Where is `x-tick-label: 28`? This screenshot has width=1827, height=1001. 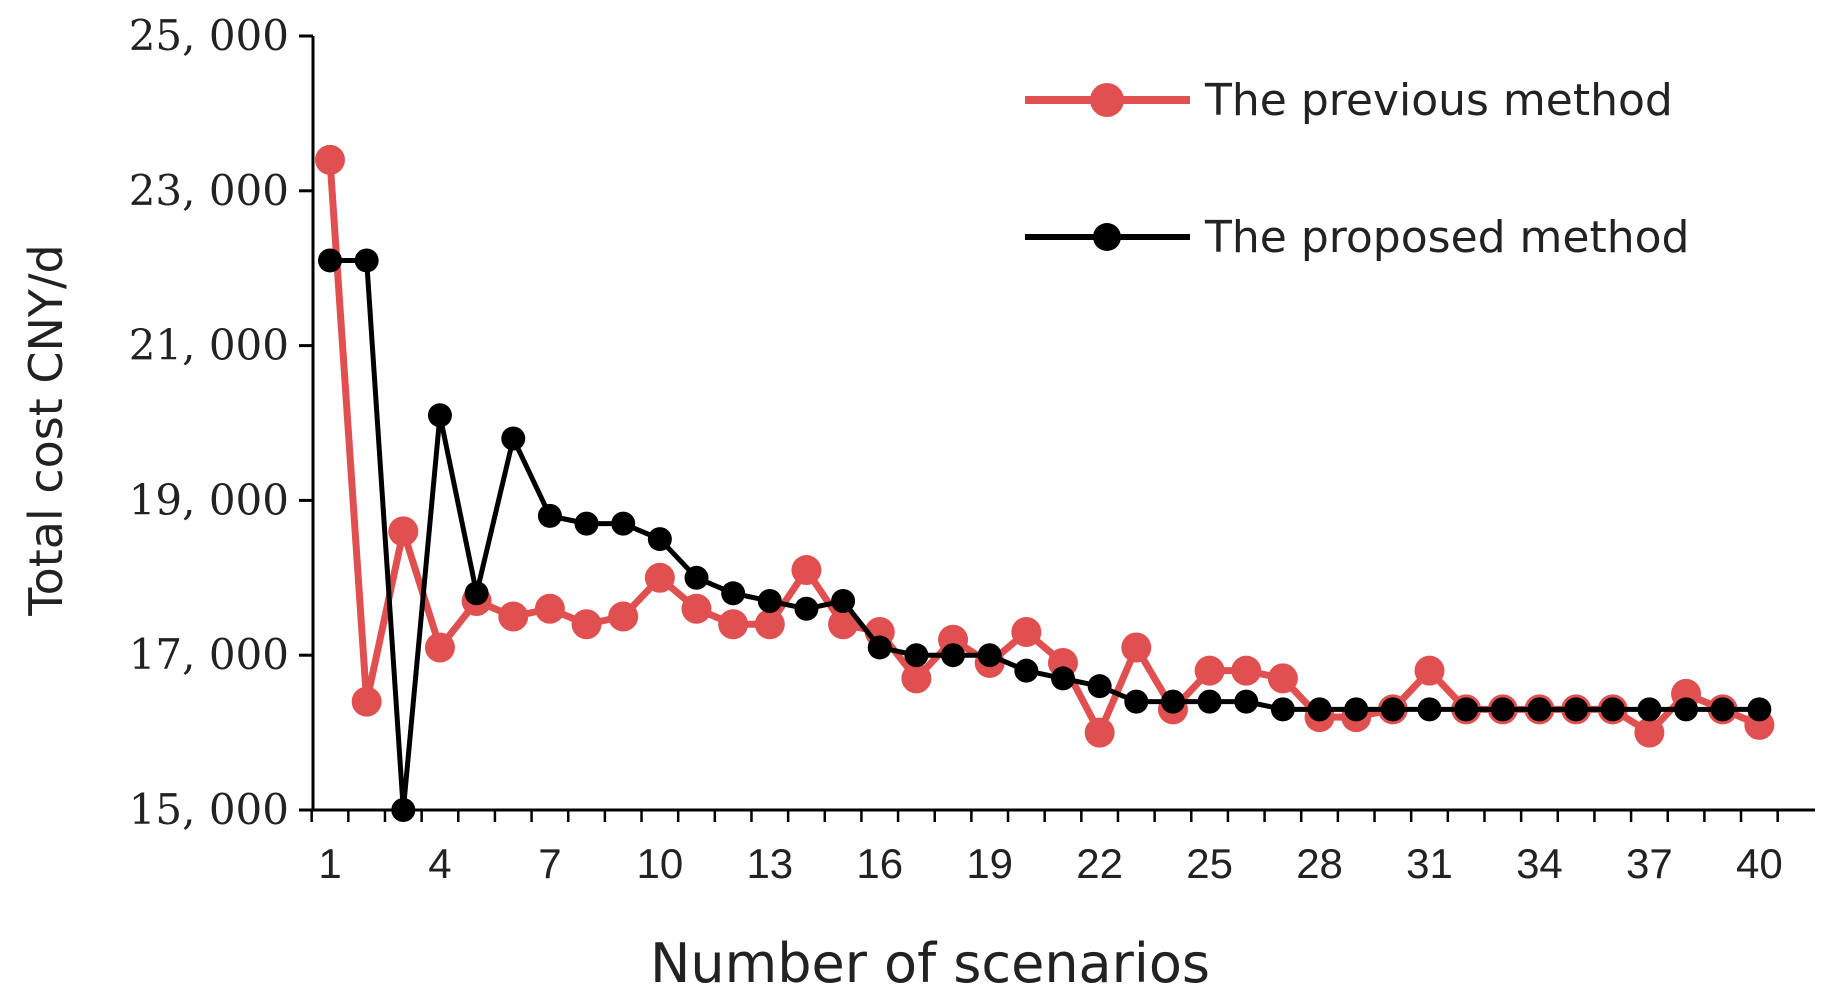 x-tick-label: 28 is located at coordinates (1319, 863).